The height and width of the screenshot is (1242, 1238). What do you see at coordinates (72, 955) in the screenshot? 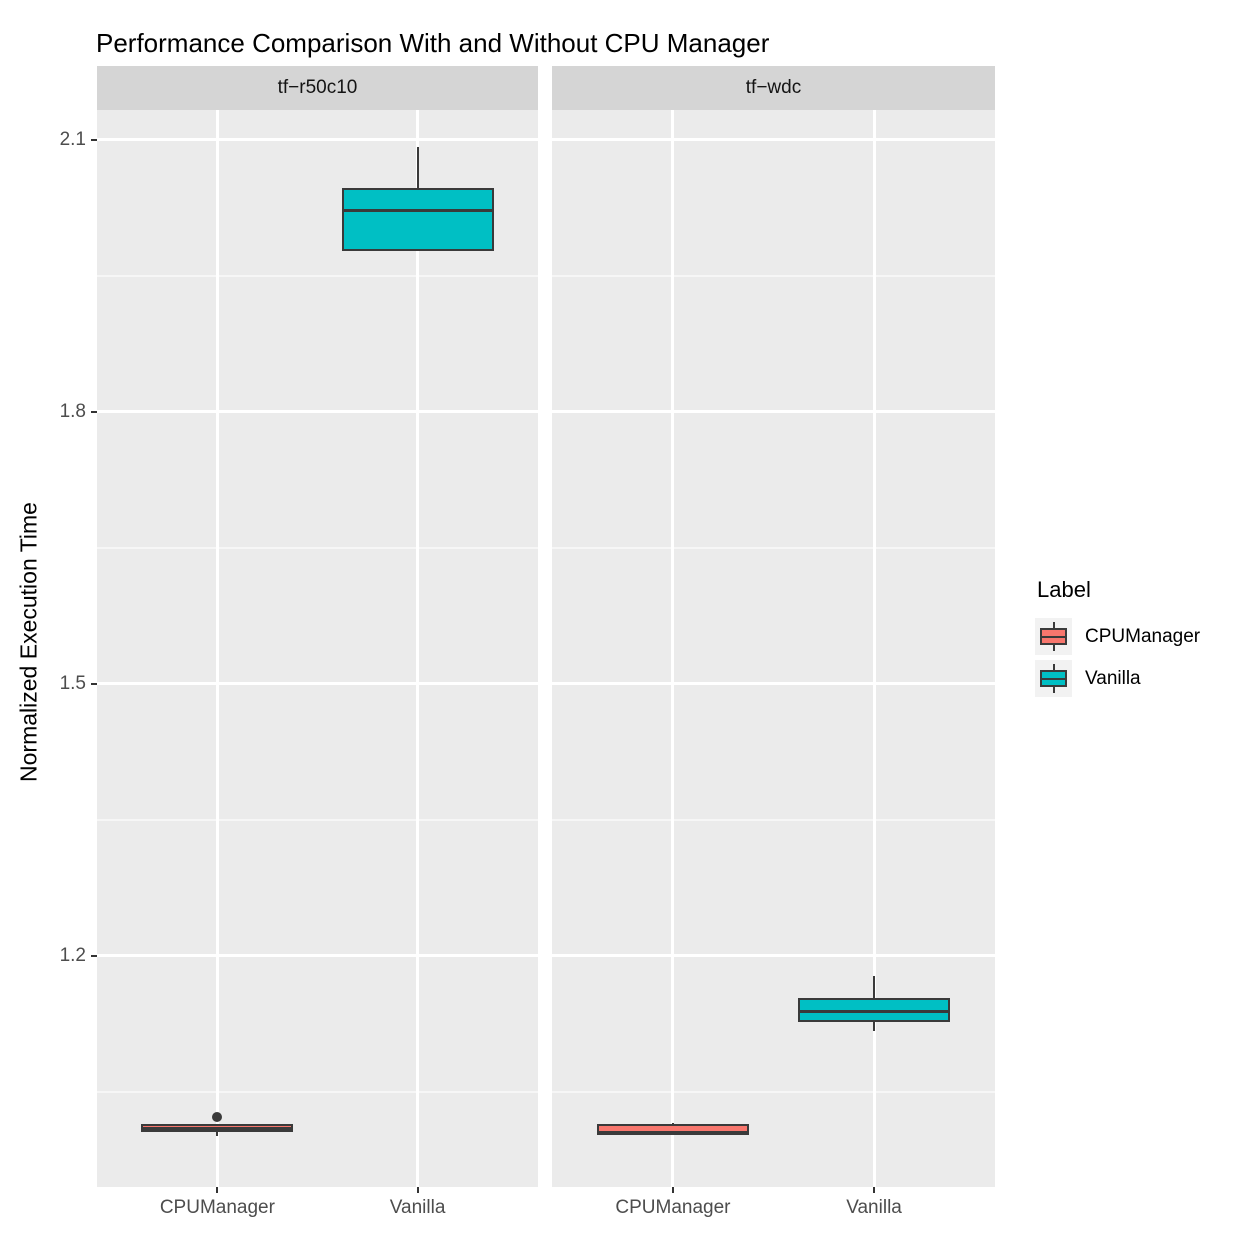
I see `y-tick-label: 1.2` at bounding box center [72, 955].